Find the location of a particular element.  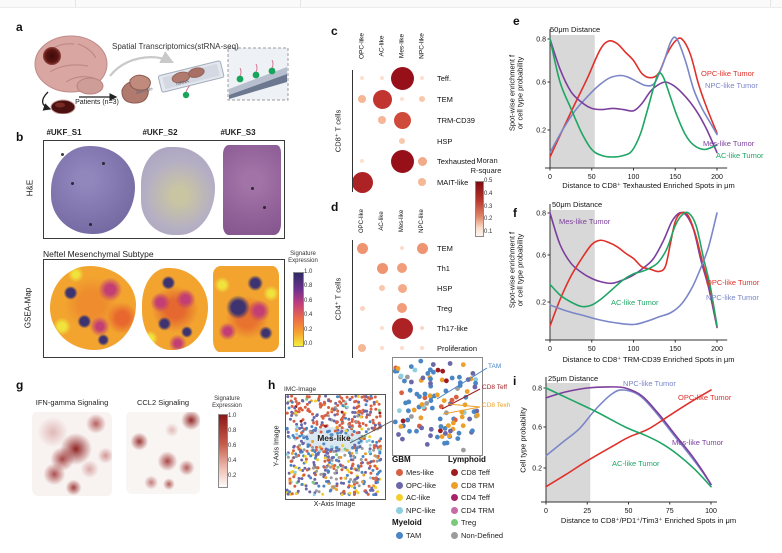

arrow-curved-icon is located at coordinates (141, 64).